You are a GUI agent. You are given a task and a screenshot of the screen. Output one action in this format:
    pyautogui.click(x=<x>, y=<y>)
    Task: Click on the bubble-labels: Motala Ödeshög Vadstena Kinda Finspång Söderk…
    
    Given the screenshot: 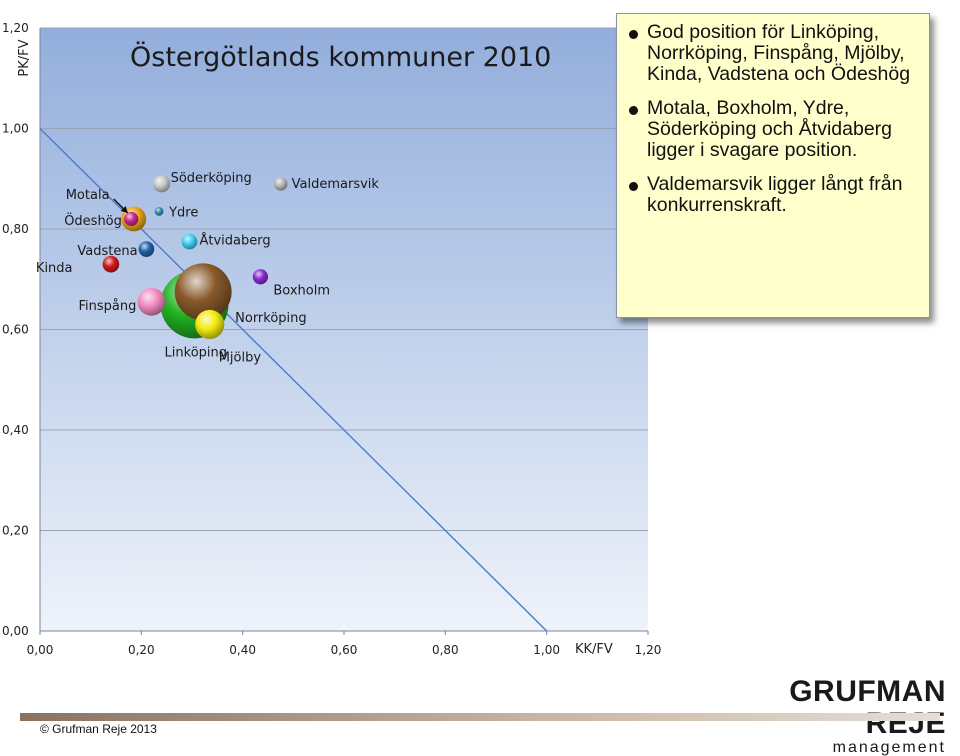 What is the action you would take?
    pyautogui.click(x=207, y=268)
    